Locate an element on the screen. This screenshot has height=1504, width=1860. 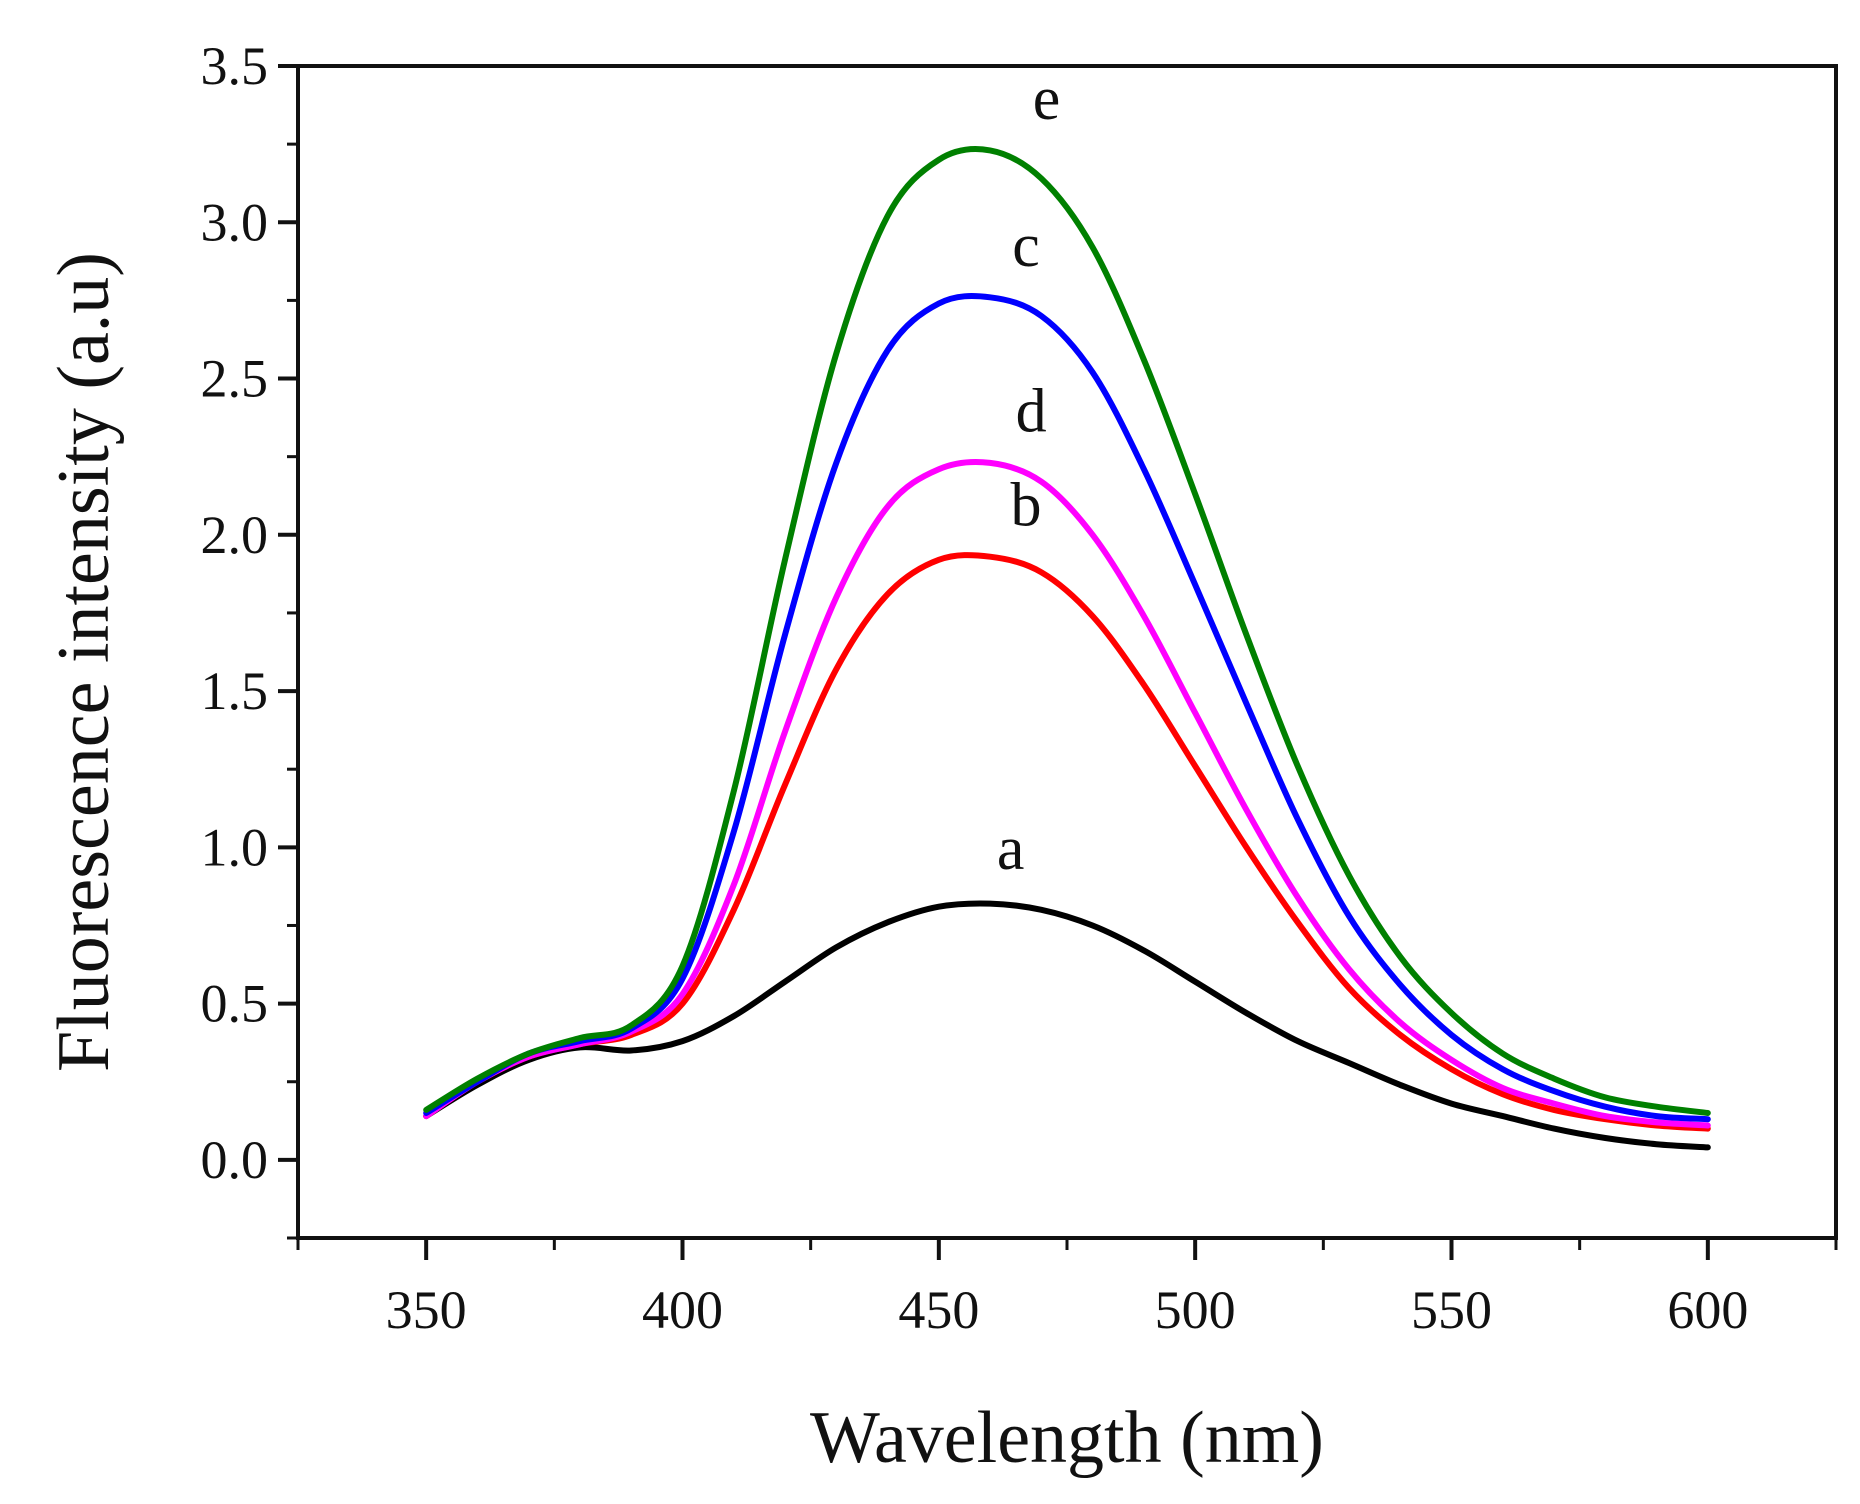
x-tick-label: 600 is located at coordinates (1707, 1310).